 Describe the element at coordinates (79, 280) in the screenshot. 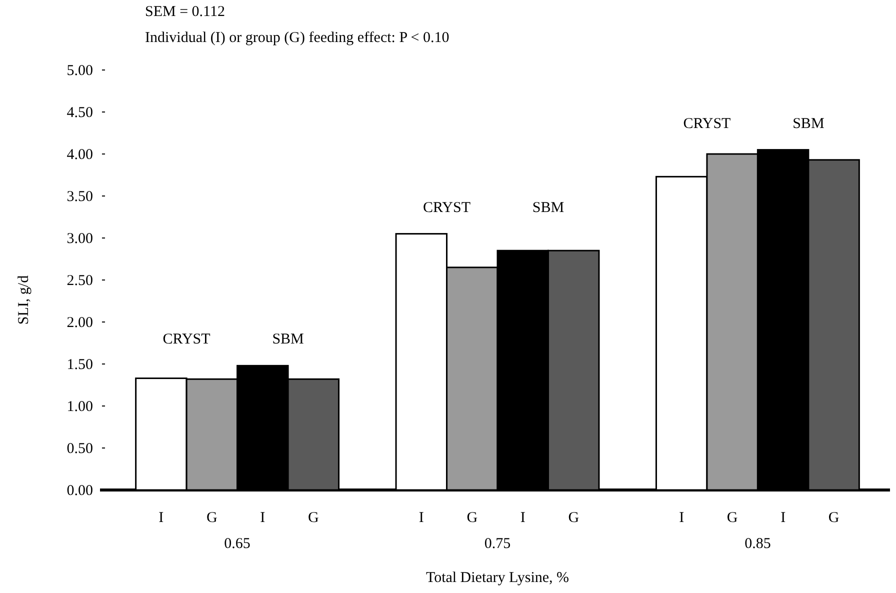

I see `y-tick-label: 2.50` at that location.